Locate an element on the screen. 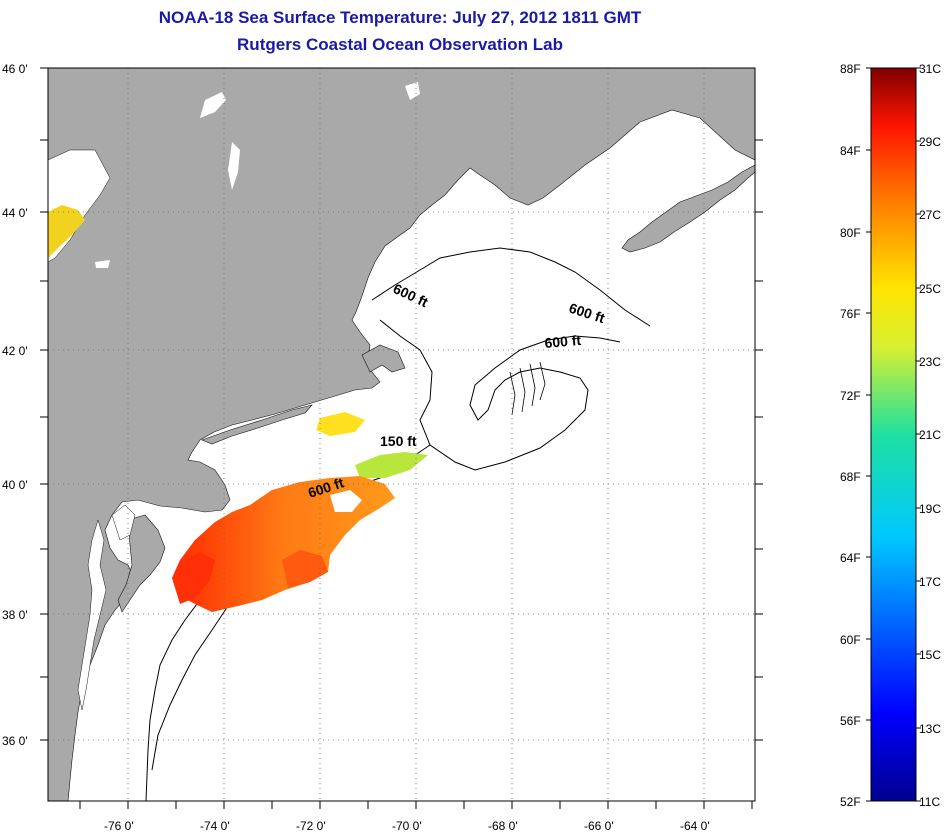 This screenshot has height=840, width=952. colorbar-c-label: 11C is located at coordinates (929, 802).